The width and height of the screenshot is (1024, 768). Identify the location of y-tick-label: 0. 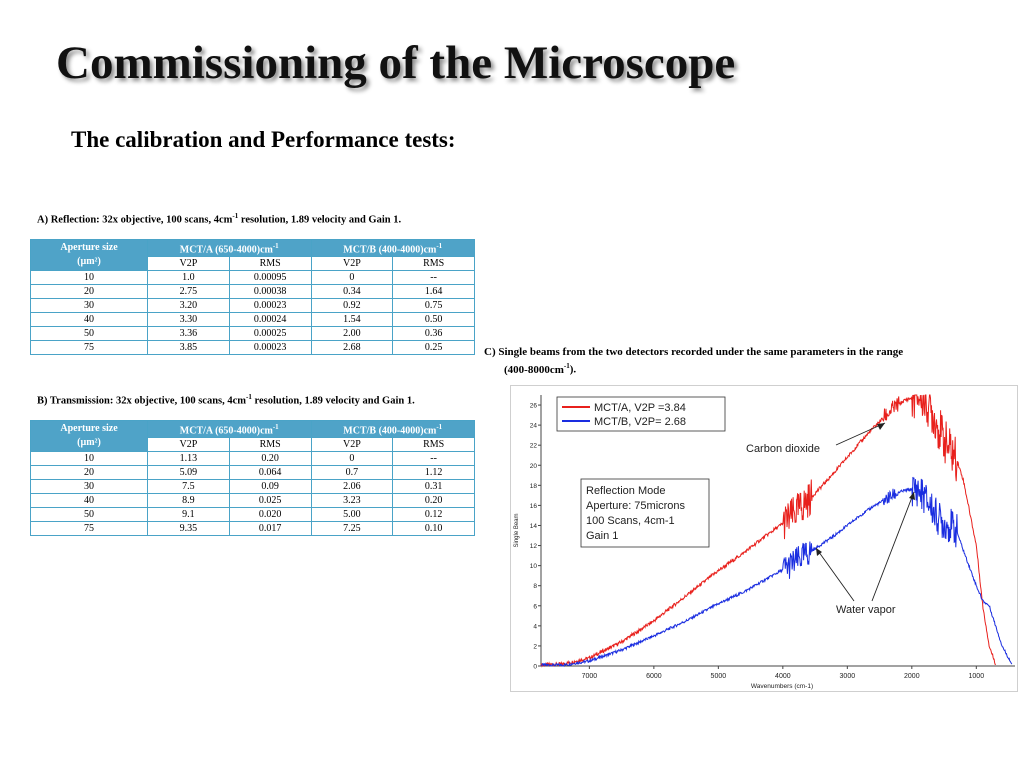
(535, 667).